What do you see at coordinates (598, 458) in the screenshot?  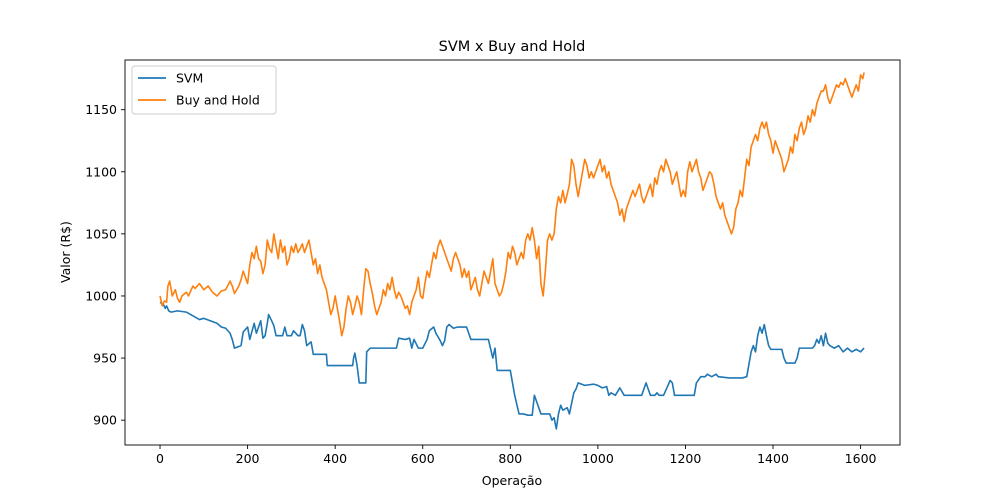 I see `x-tick-label: 1000` at bounding box center [598, 458].